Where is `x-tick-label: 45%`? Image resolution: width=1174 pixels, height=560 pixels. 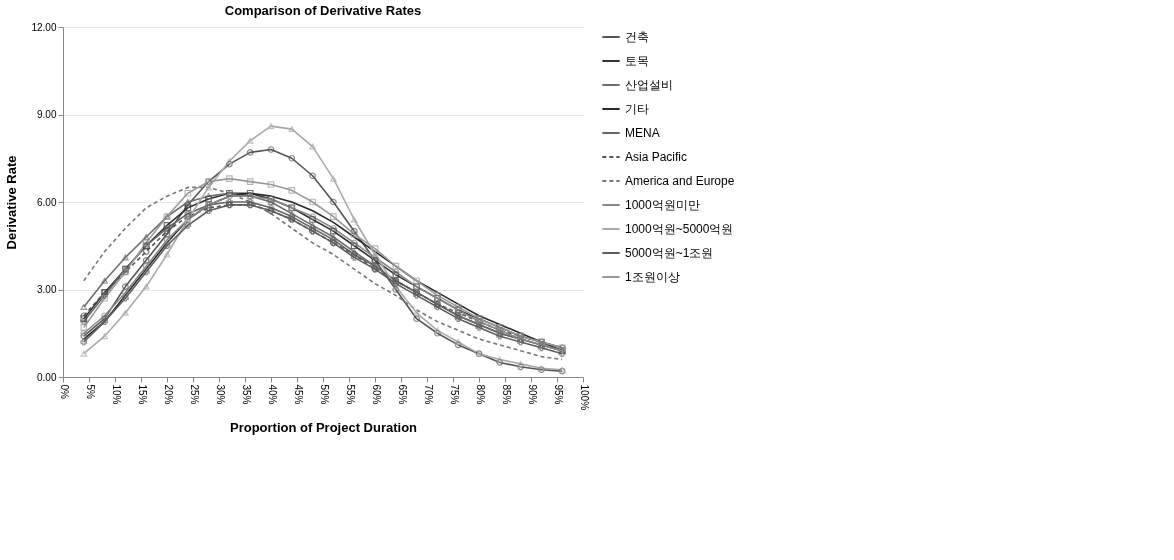 x-tick-label: 45% is located at coordinates (298, 394).